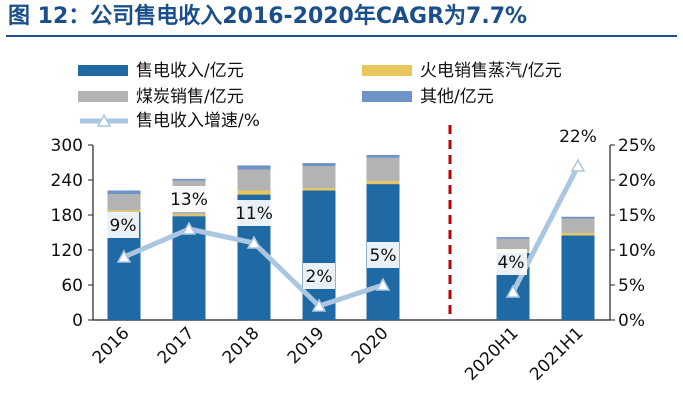  What do you see at coordinates (491, 353) in the screenshot?
I see `x-tick-label: 2020H1` at bounding box center [491, 353].